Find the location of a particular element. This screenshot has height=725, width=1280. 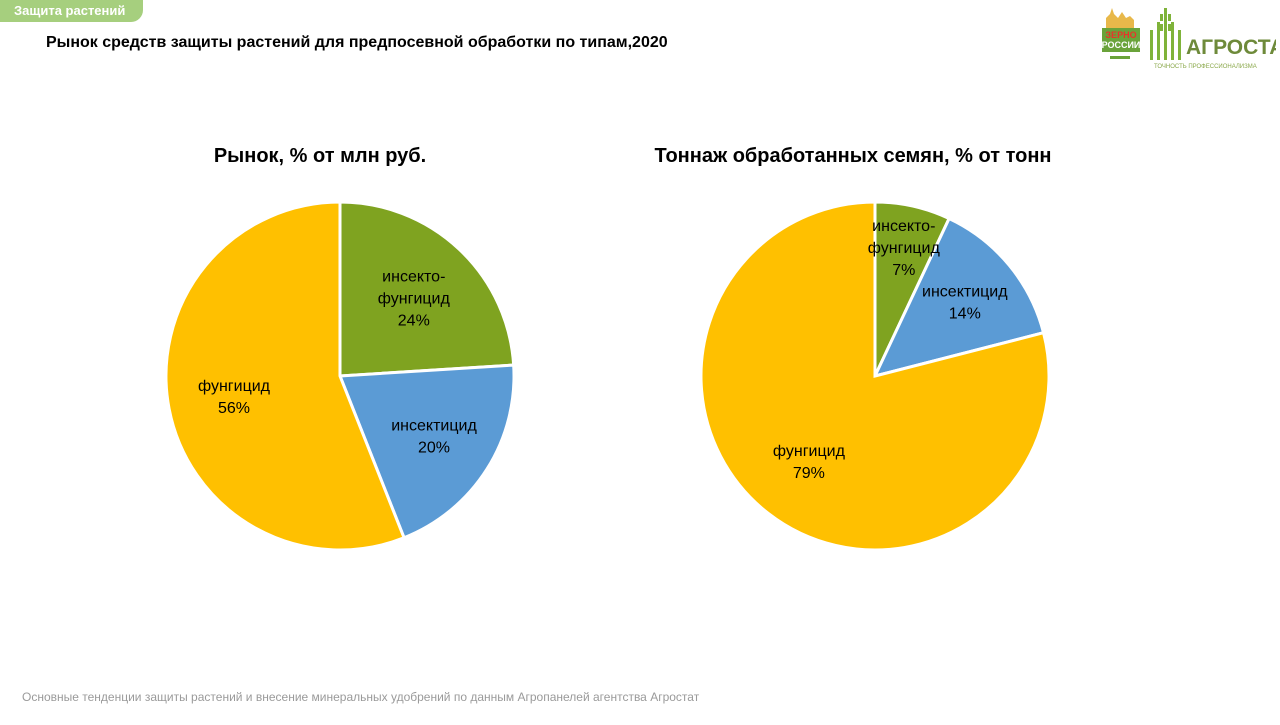

zerno-banner is located at coordinates (1121, 40).